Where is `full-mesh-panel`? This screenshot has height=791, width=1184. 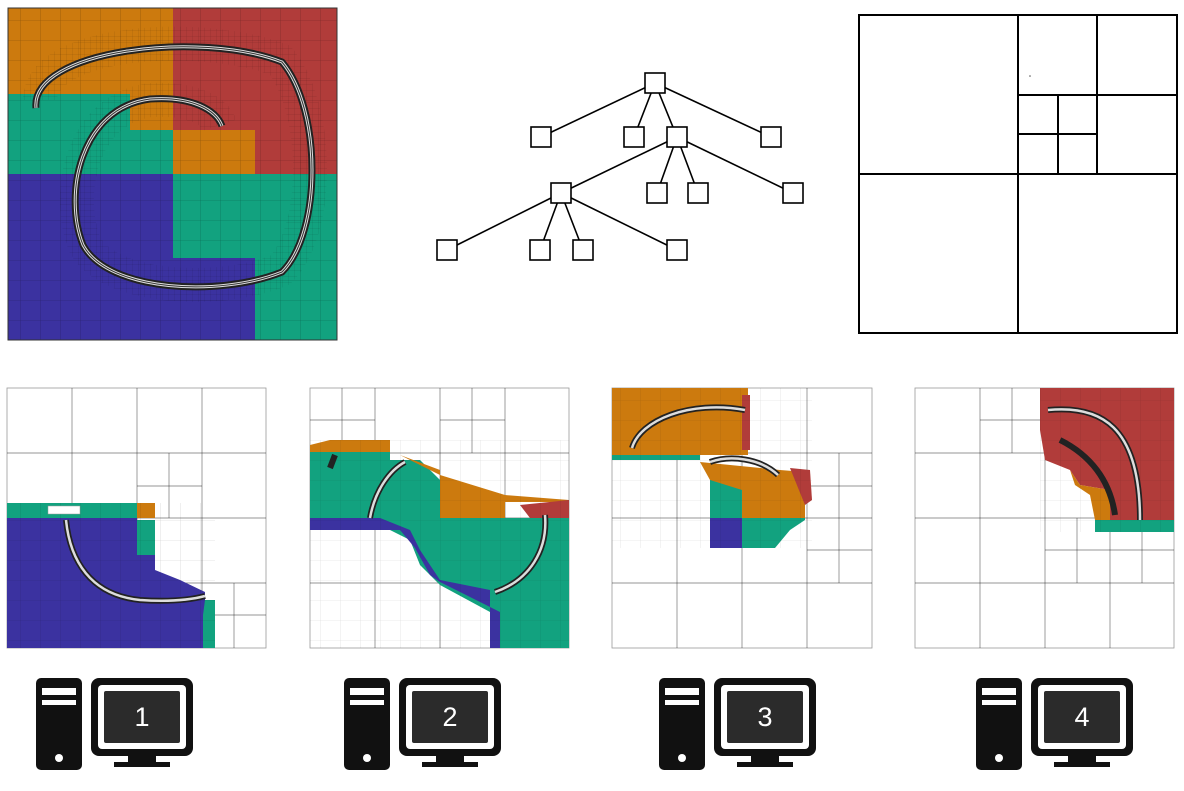
full-mesh-panel is located at coordinates (172, 174).